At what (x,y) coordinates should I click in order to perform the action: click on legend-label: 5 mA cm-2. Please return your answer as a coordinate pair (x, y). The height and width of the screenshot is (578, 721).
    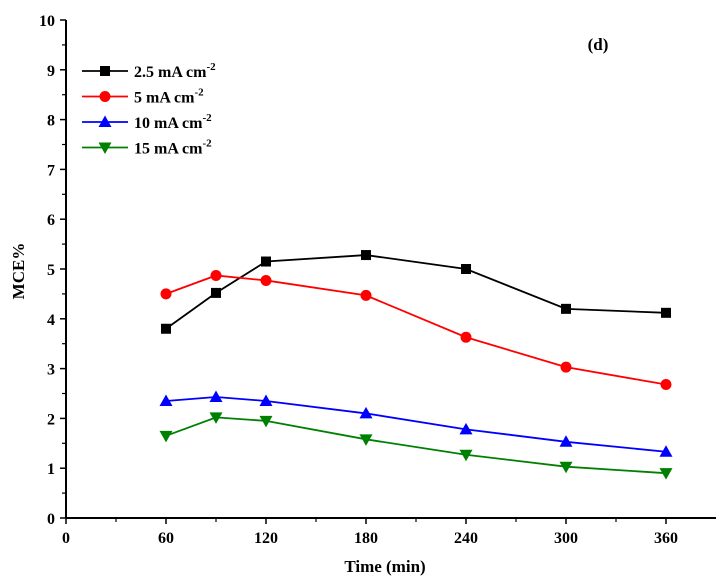
    Looking at the image, I should click on (169, 97).